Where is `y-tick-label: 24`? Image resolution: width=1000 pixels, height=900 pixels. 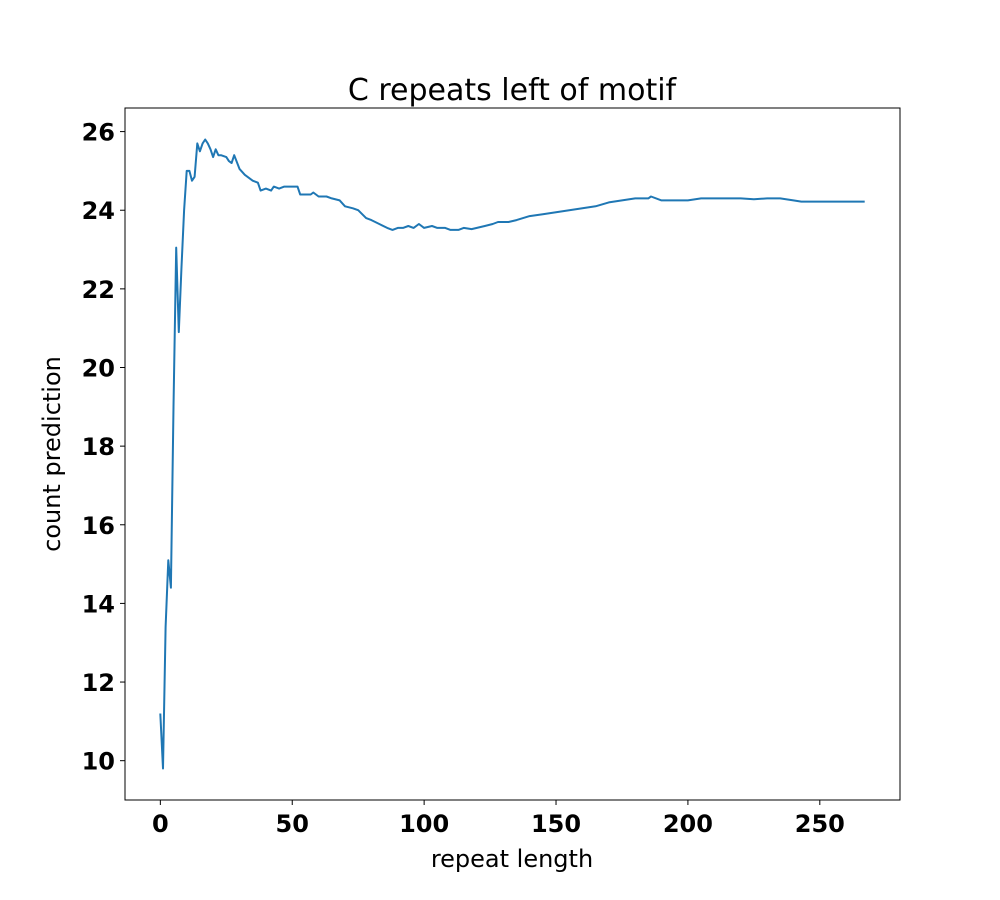
y-tick-label: 24 is located at coordinates (98, 211).